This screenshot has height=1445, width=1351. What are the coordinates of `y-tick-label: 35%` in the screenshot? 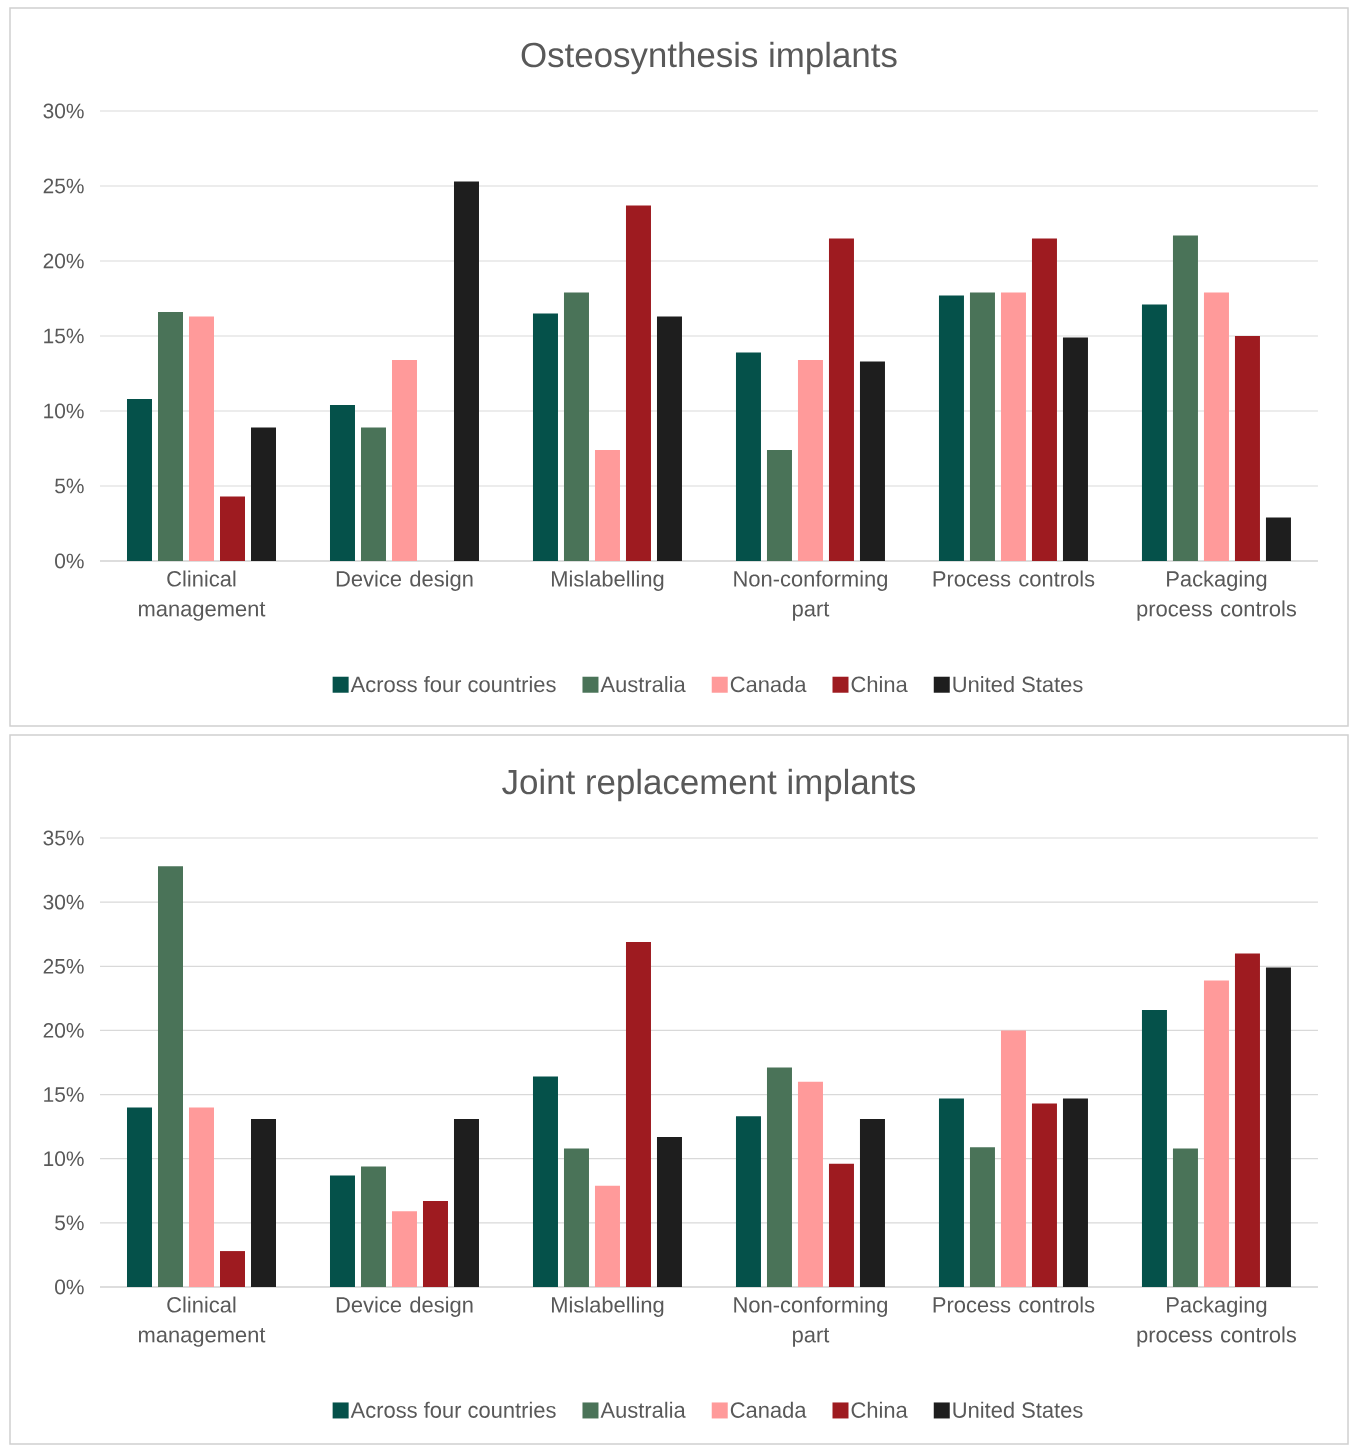 It's located at (63, 838).